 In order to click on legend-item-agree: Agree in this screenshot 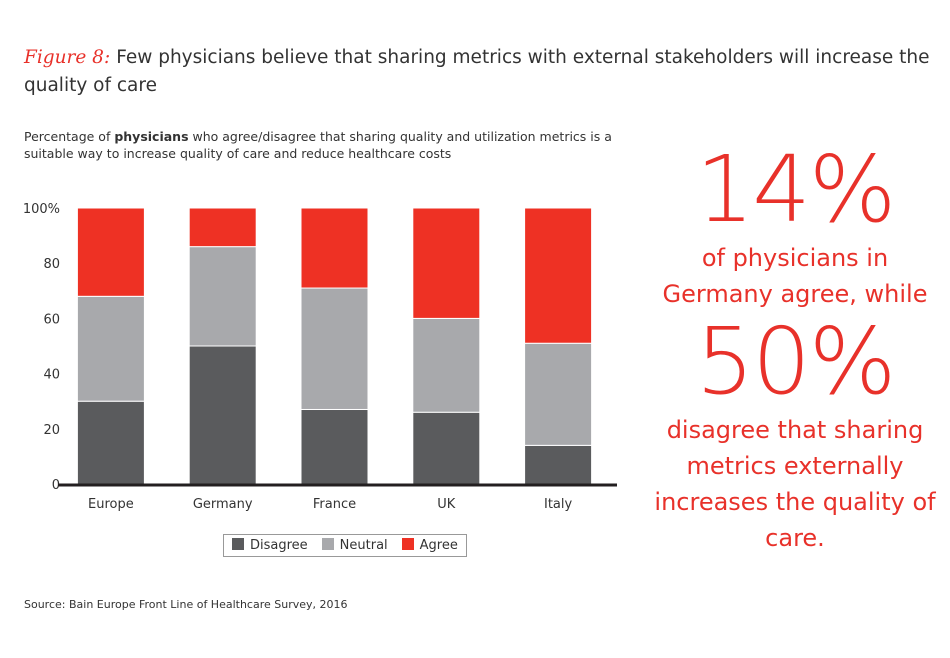, I will do `click(429, 545)`.